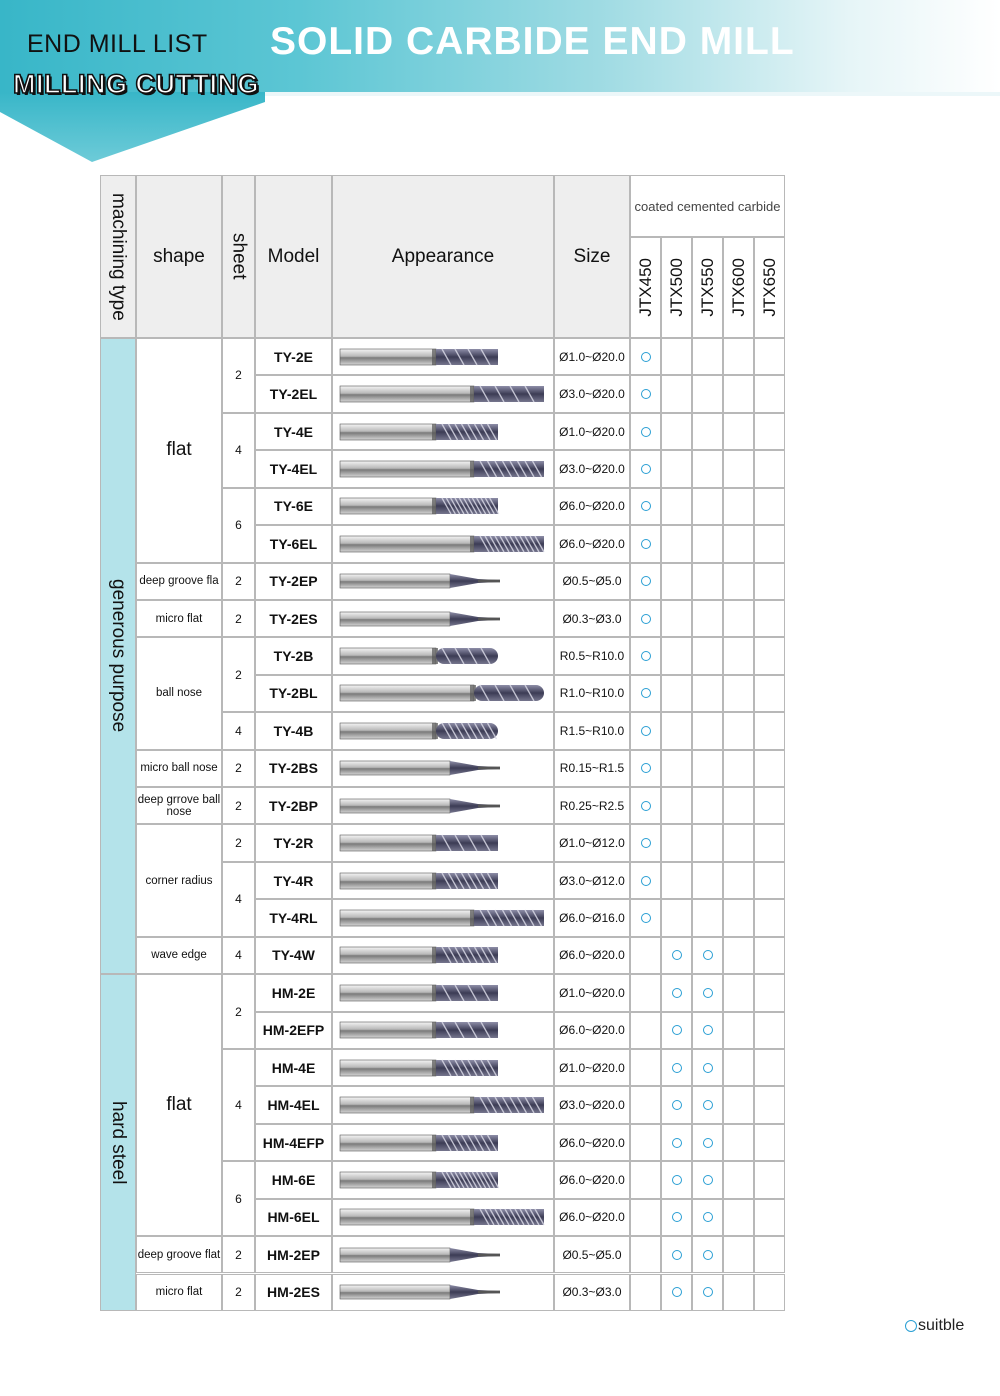  Describe the element at coordinates (238, 899) in the screenshot. I see `sheet-cell: 4` at that location.